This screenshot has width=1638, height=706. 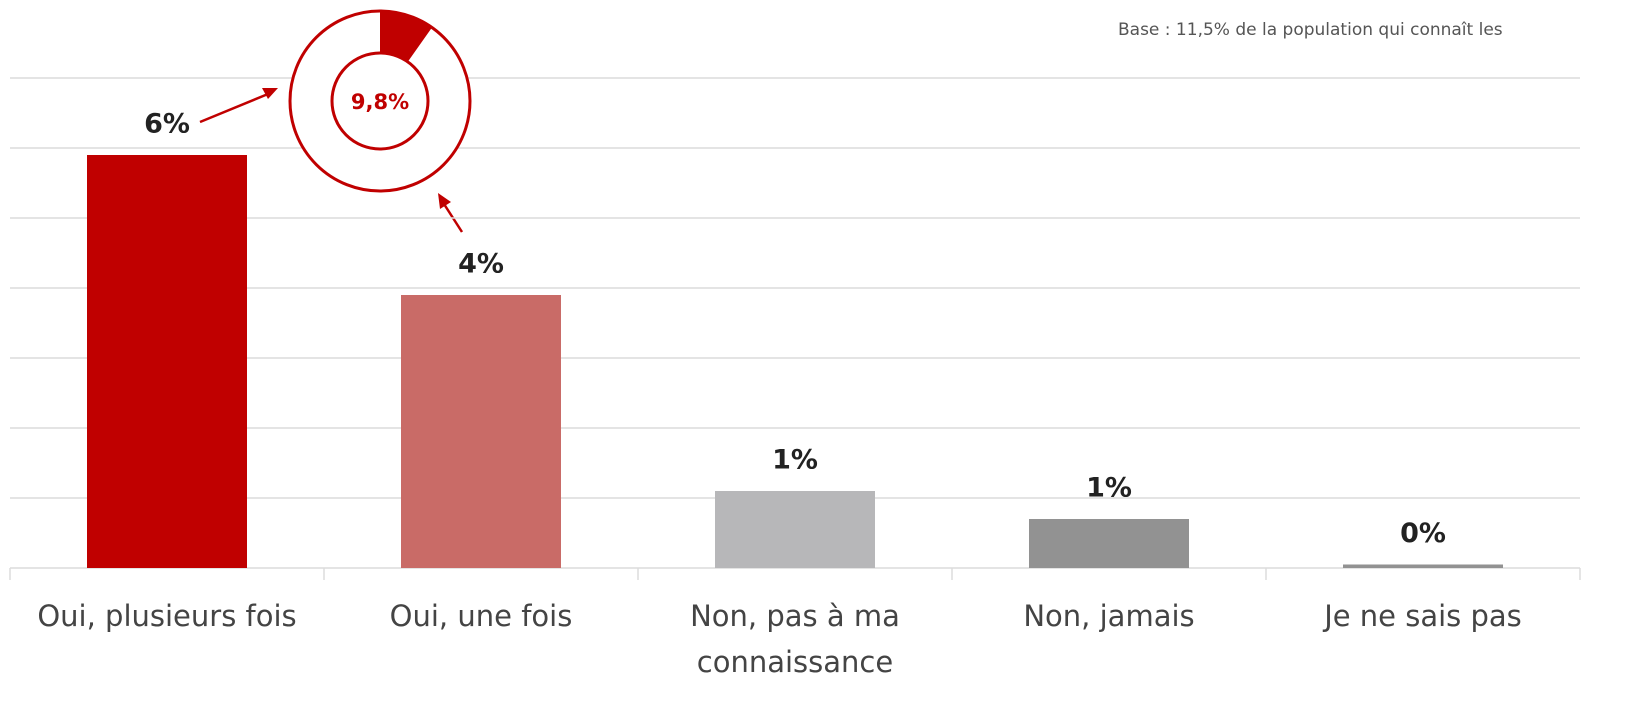 What do you see at coordinates (795, 639) in the screenshot?
I see `x-tick-label: Non, pas à ma connaissance` at bounding box center [795, 639].